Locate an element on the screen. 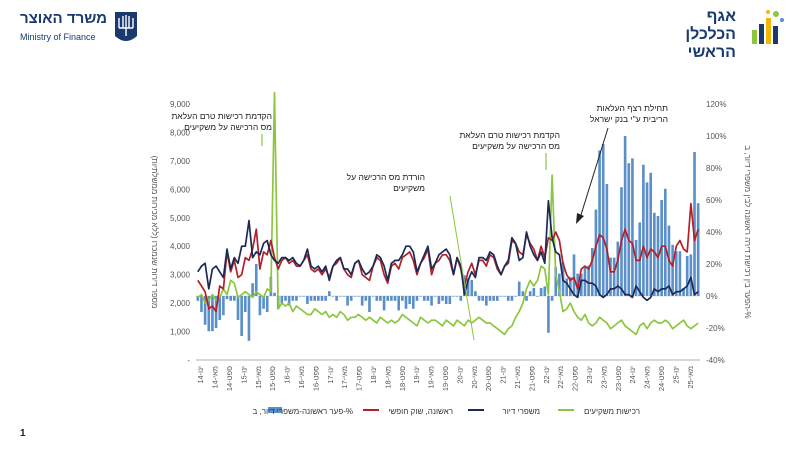 This screenshot has width=800, height=450. x-tick-label: מאי-24 is located at coordinates (647, 377).